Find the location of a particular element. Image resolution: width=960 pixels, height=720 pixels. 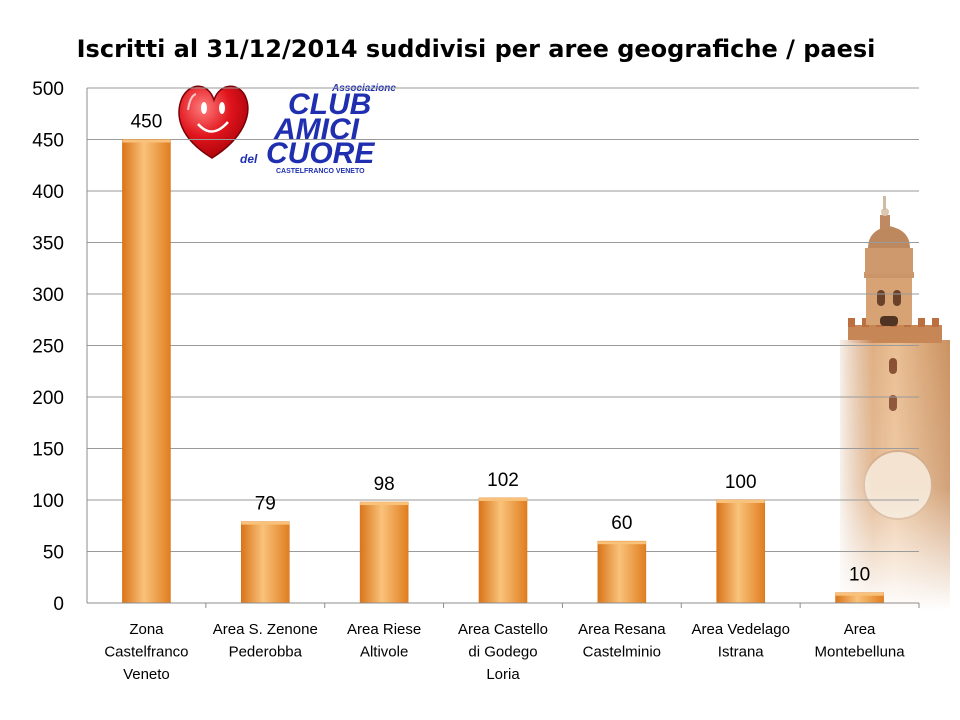

data-label: 98 is located at coordinates (384, 484).